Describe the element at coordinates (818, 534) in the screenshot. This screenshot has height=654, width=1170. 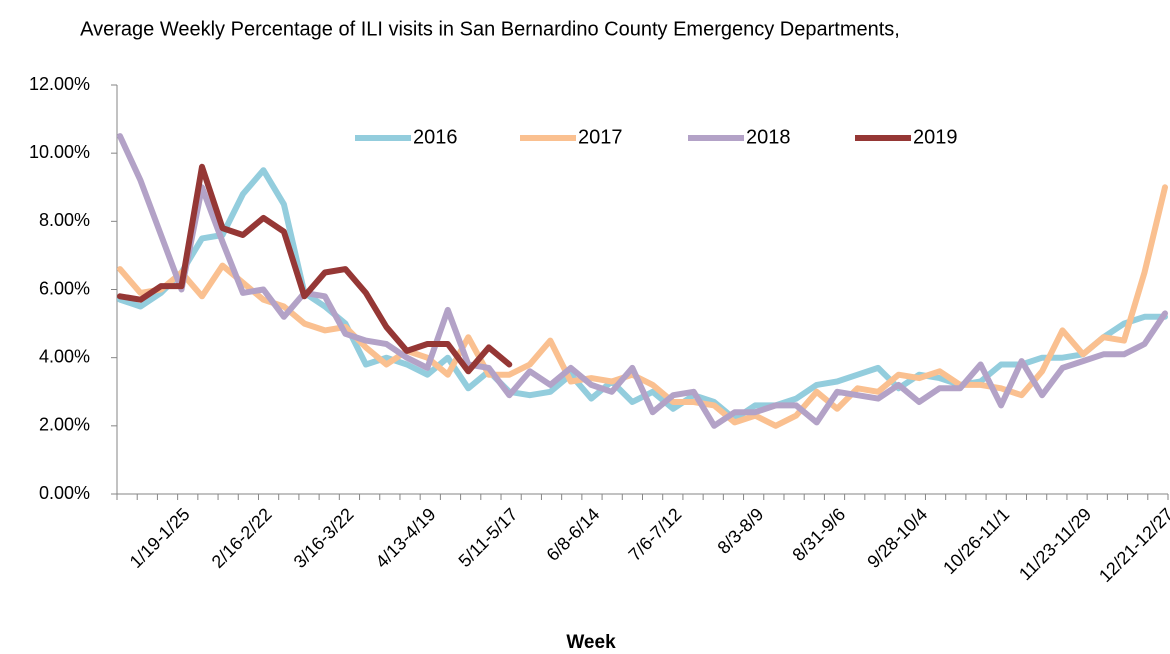
I see `x-tick-label: 8/31-9/6` at that location.